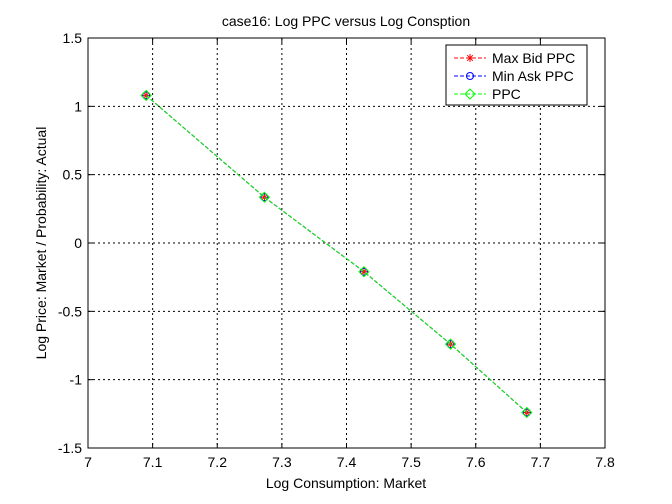  What do you see at coordinates (533, 76) in the screenshot?
I see `legend-label: Min Ask PPC` at bounding box center [533, 76].